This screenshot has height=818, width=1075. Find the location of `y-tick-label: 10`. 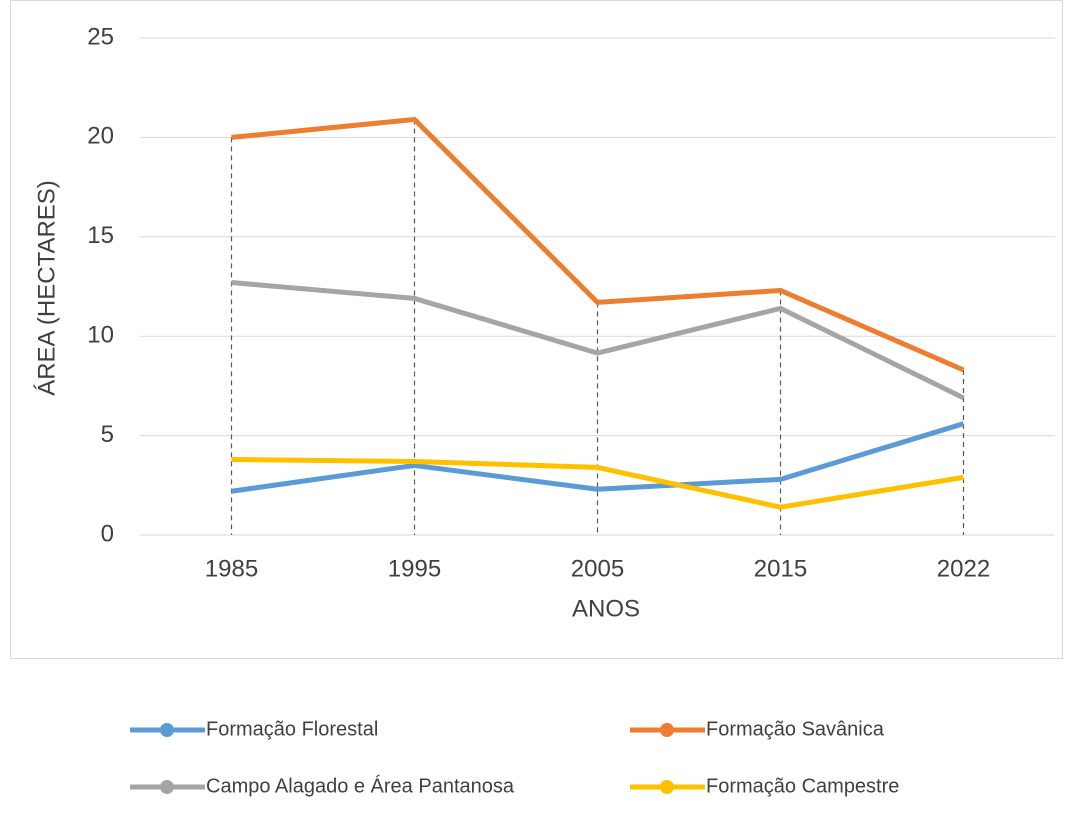

y-tick-label: 10 is located at coordinates (100, 335).